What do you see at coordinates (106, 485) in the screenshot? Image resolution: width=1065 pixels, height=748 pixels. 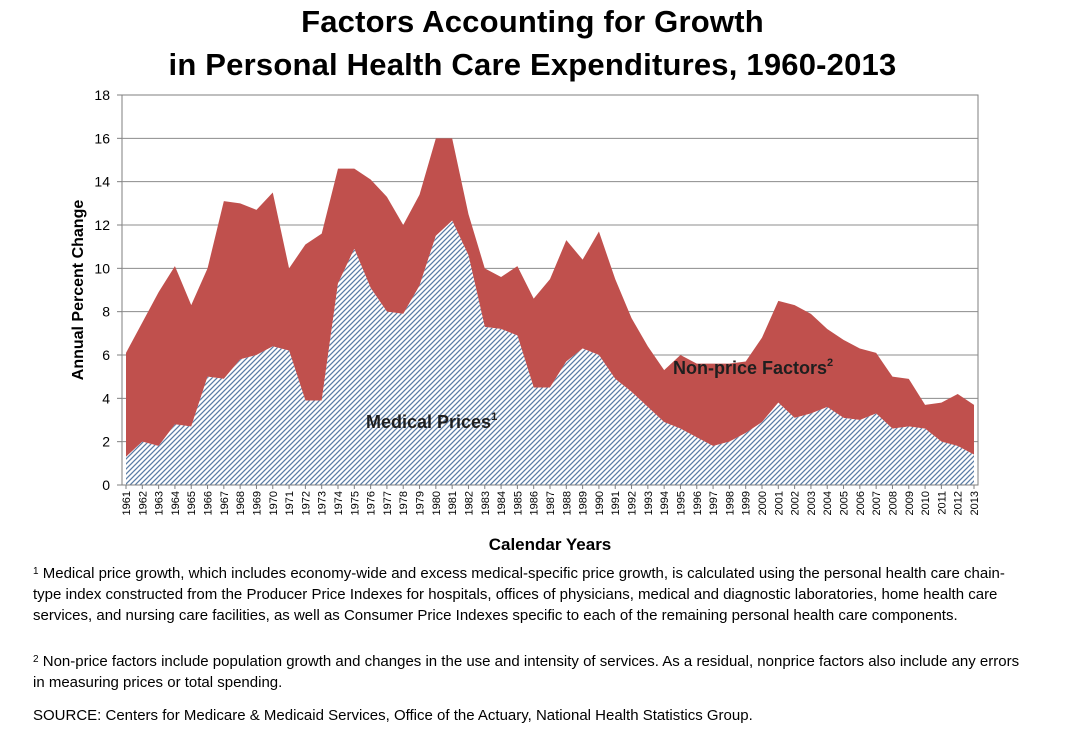 I see `y-tick-label: 0` at bounding box center [106, 485].